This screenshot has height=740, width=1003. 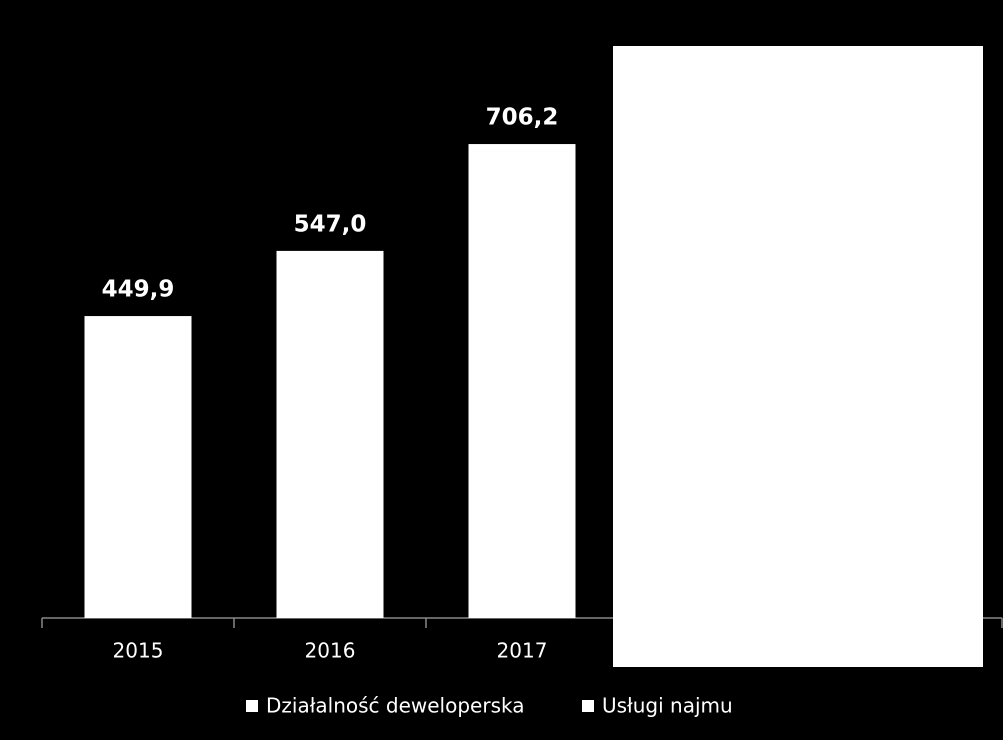 What do you see at coordinates (138, 651) in the screenshot?
I see `x-tick-label: 2015` at bounding box center [138, 651].